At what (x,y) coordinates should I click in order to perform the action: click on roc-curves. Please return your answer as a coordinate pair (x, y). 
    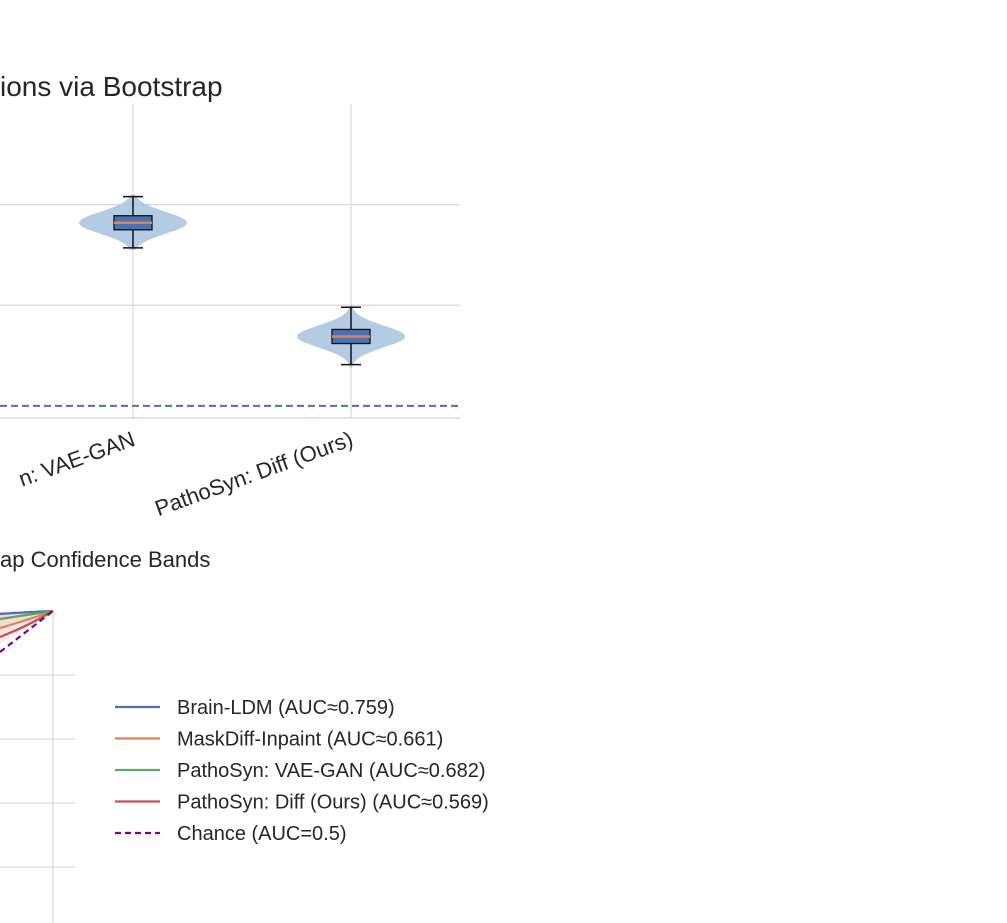
    Looking at the image, I should click on (27, 631).